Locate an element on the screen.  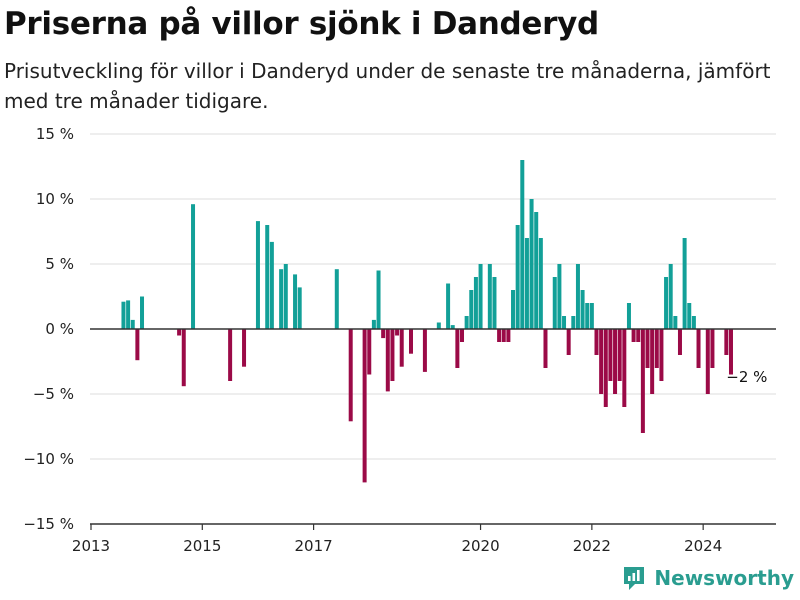
y-axis-ticks: 15 % 10 % 5 % 0 % −5 % −10 % −15 % is located at coordinates (48, 329).